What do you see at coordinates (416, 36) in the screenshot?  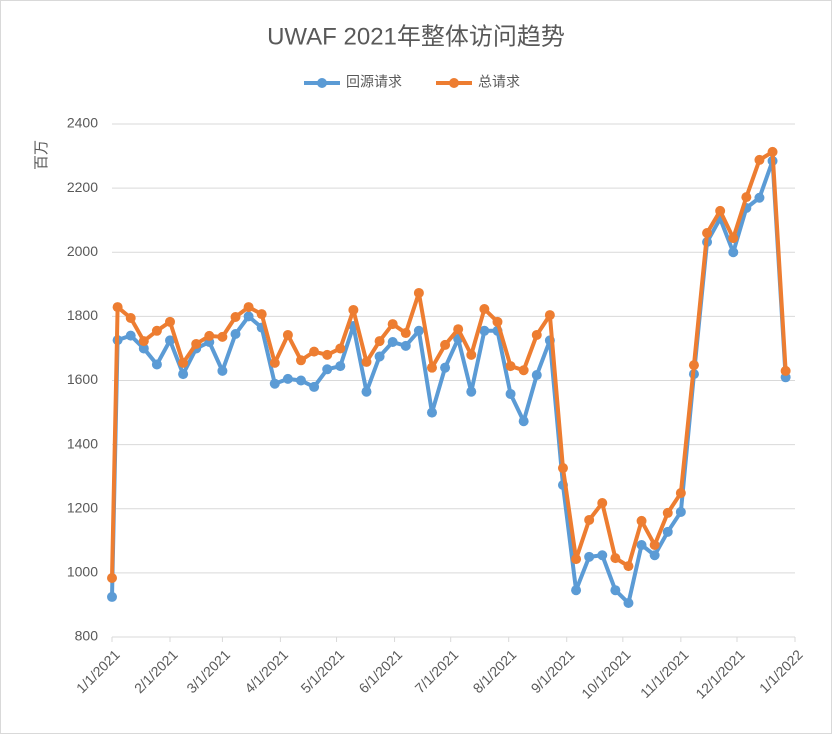 I see `chart-title: UWAF 2021年整体访问趋势` at bounding box center [416, 36].